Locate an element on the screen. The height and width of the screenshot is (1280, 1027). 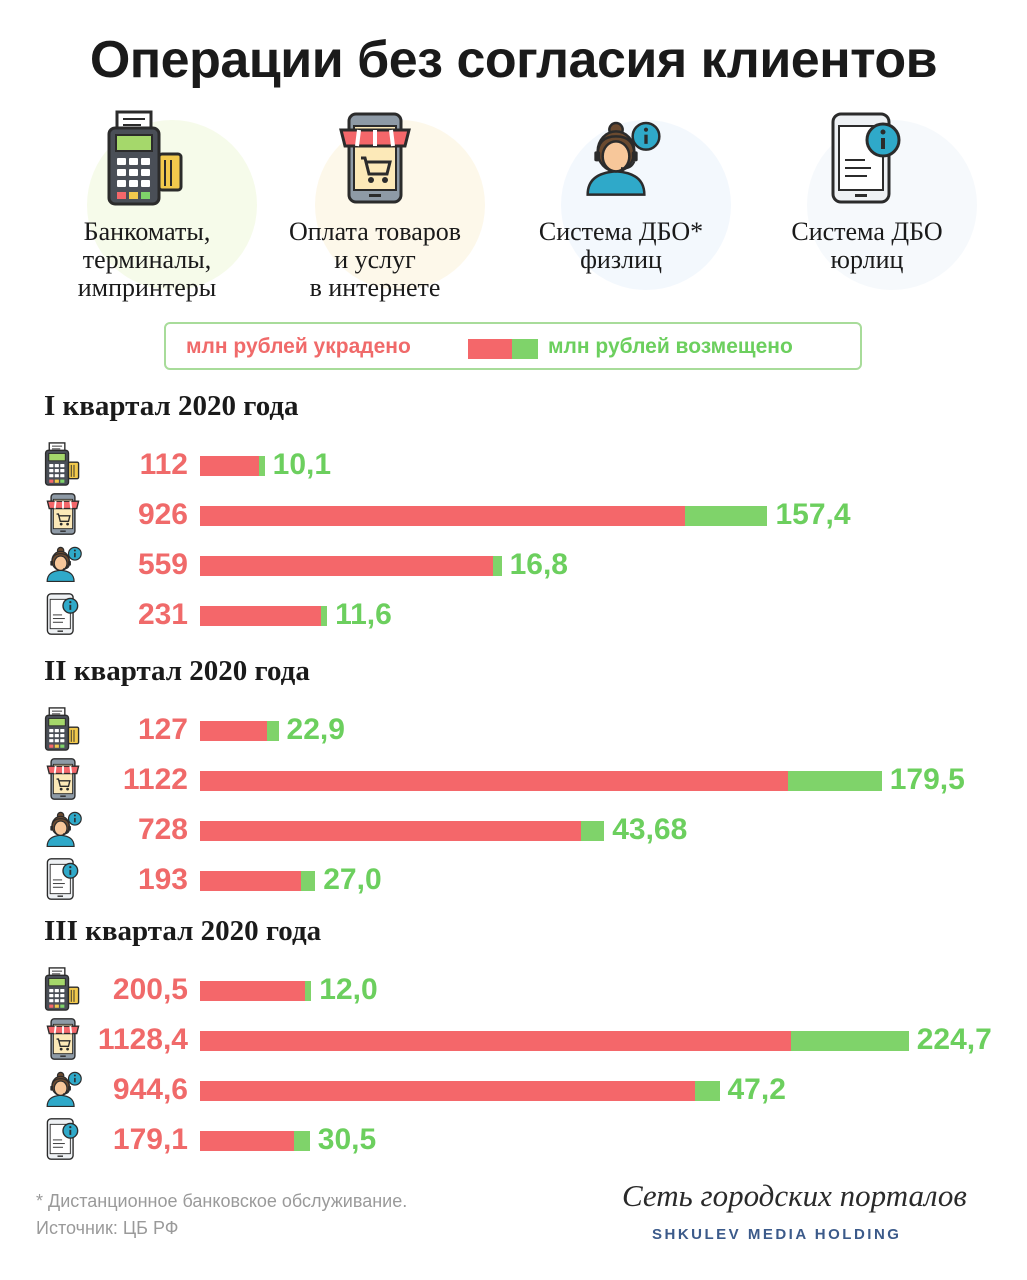
stolen-value-label: 944,6 is located at coordinates (150, 1089).